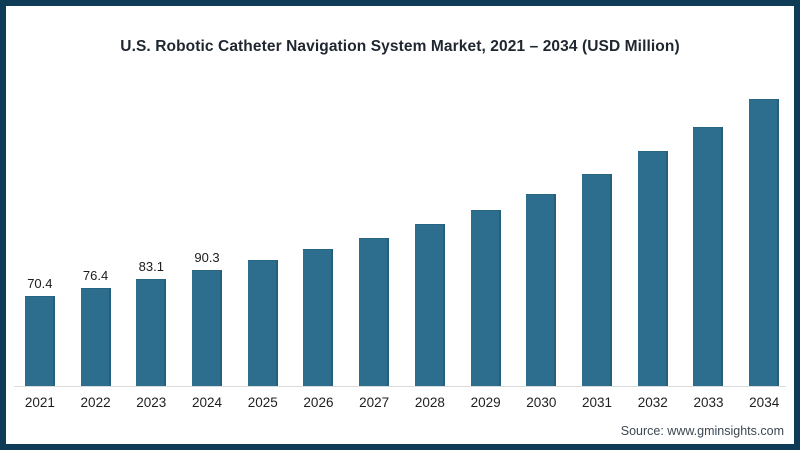 The image size is (800, 450). I want to click on bar-2025, so click(262, 323).